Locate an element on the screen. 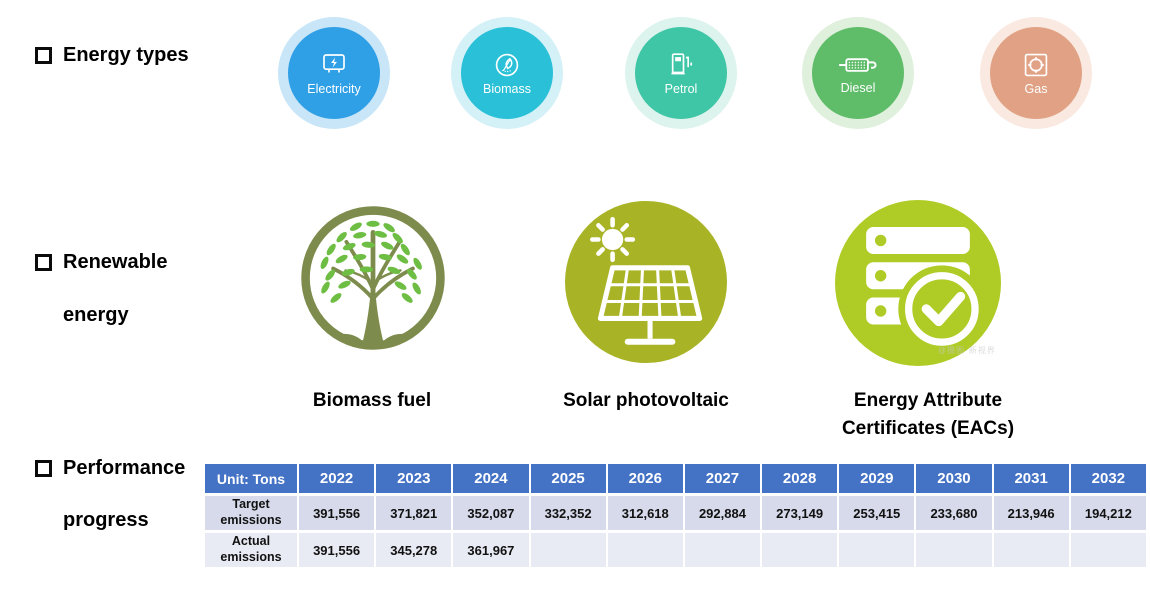 This screenshot has width=1150, height=589. table-row: Actual emissions 391,556 345,278 361,967 is located at coordinates (675, 550).